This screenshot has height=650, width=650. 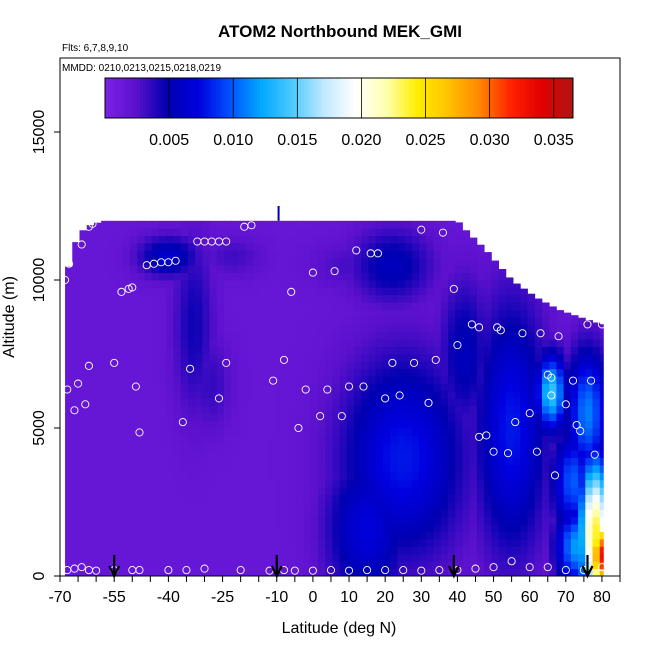 What do you see at coordinates (334, 591) in the screenshot?
I see `x-axis: -70 -55 -40 -25 -10 0 10 20 30 40 50 60 70 80` at bounding box center [334, 591].